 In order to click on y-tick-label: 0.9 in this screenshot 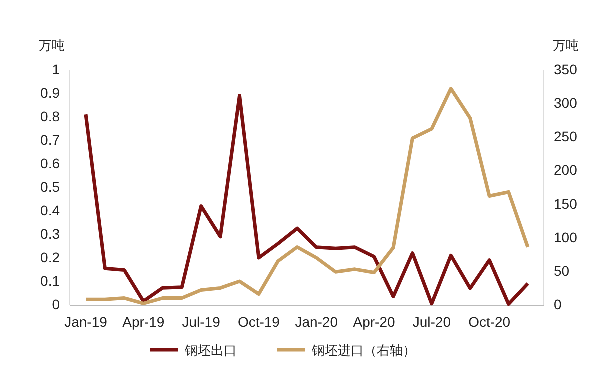, I will do `click(50, 92)`.